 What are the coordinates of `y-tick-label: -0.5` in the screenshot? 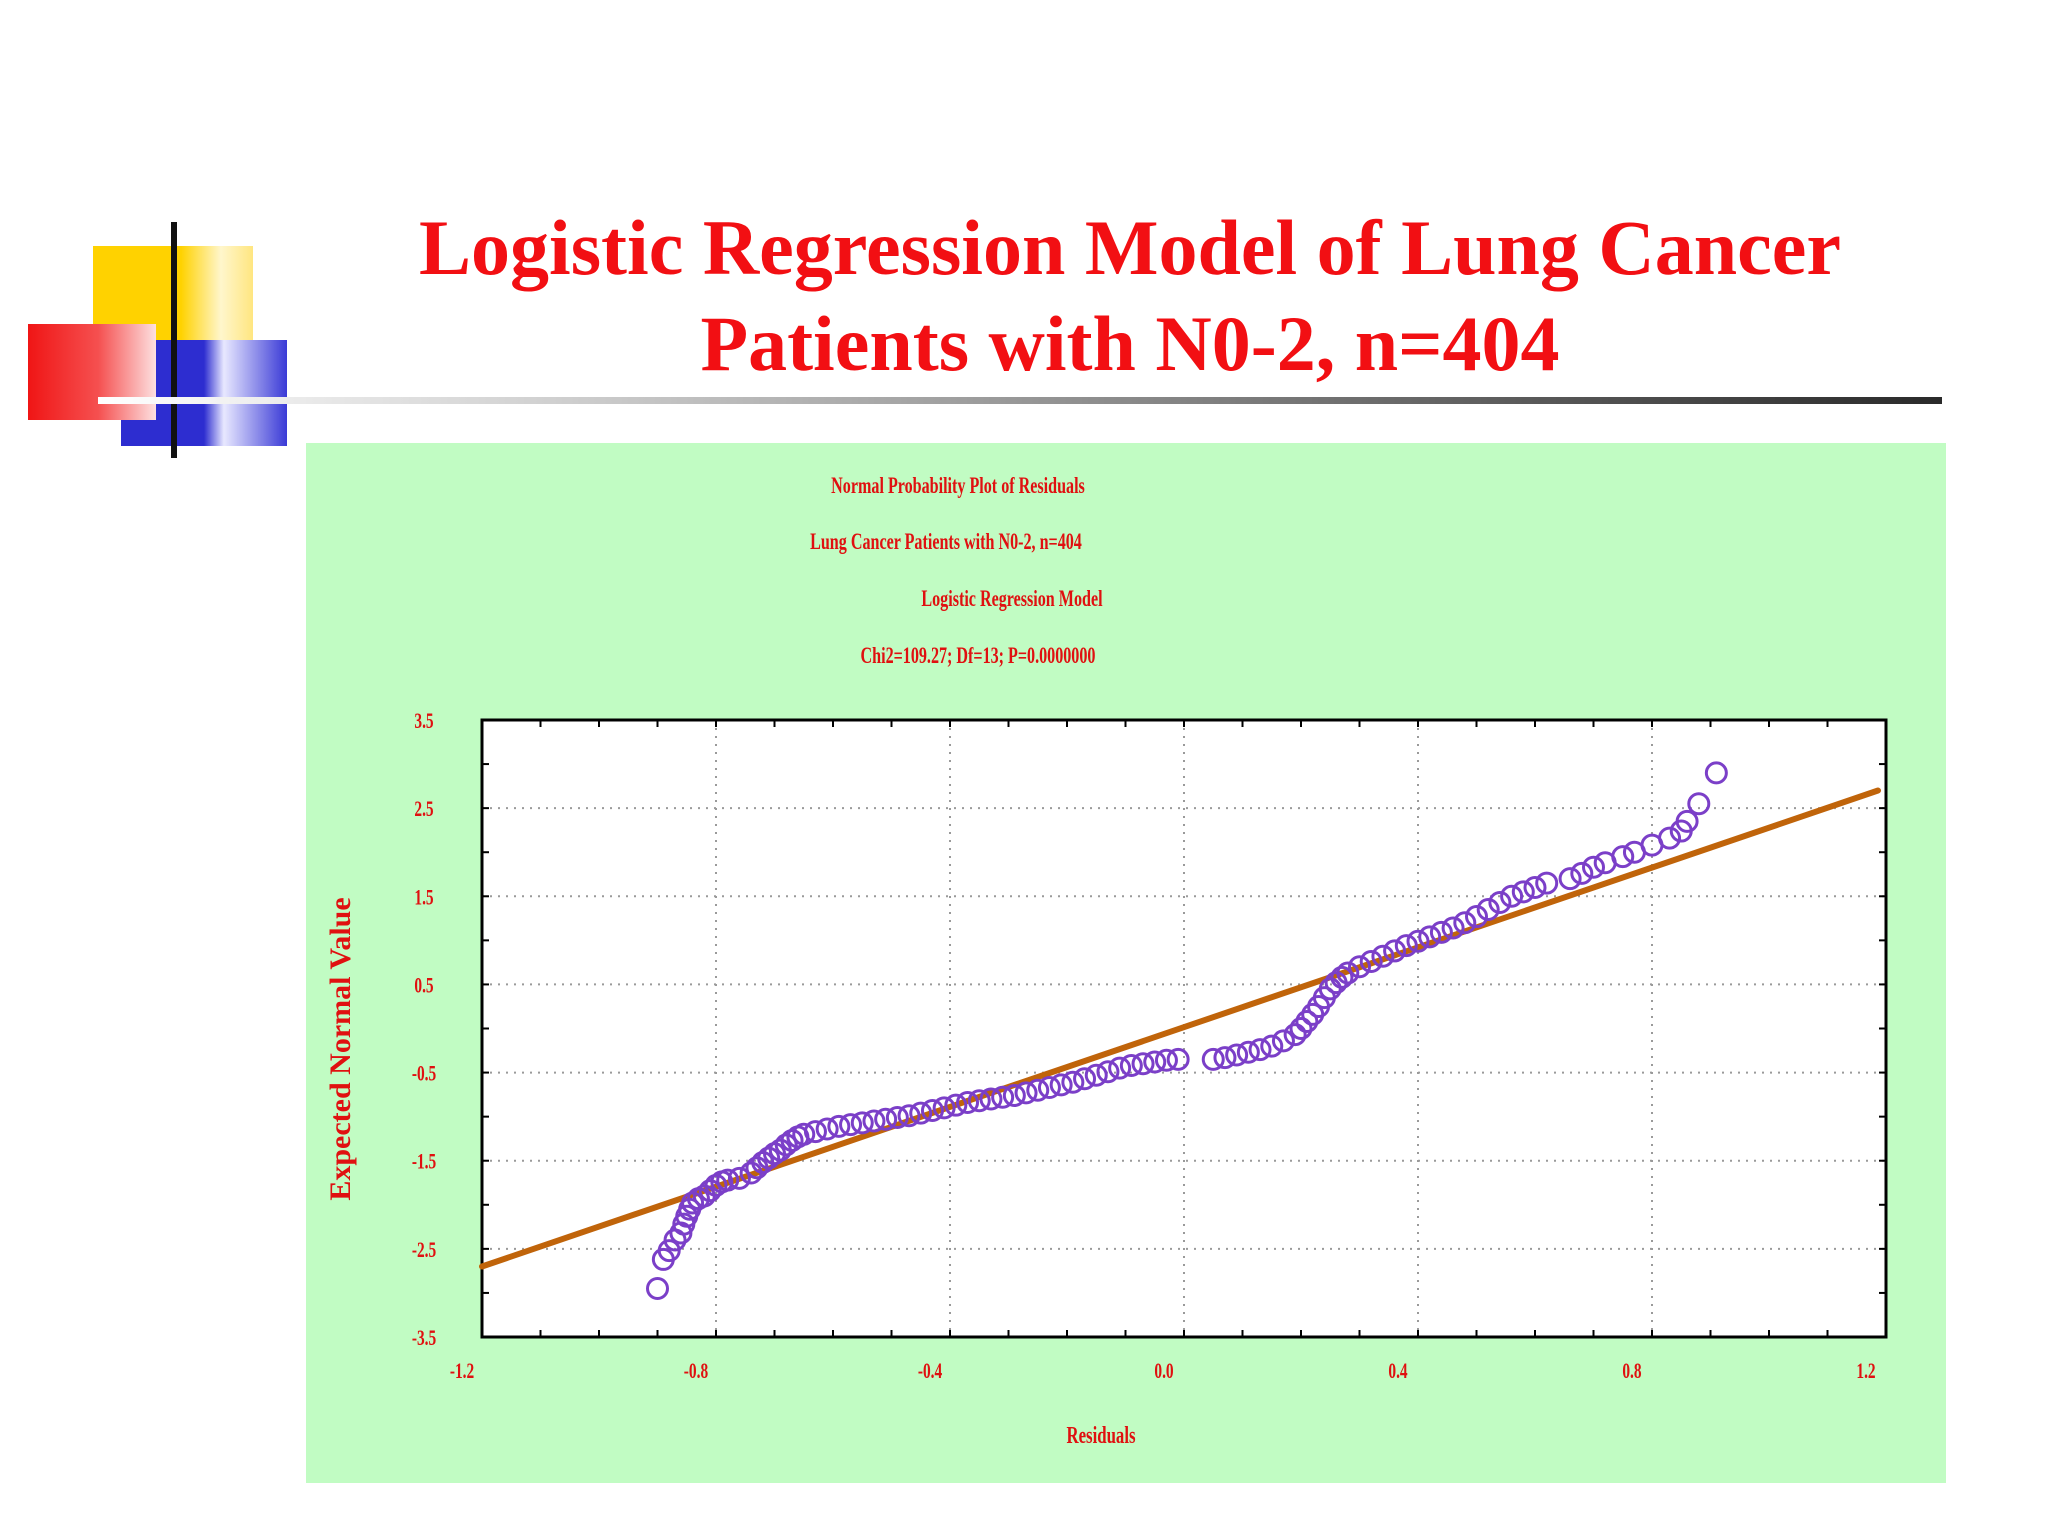 It's located at (424, 1074).